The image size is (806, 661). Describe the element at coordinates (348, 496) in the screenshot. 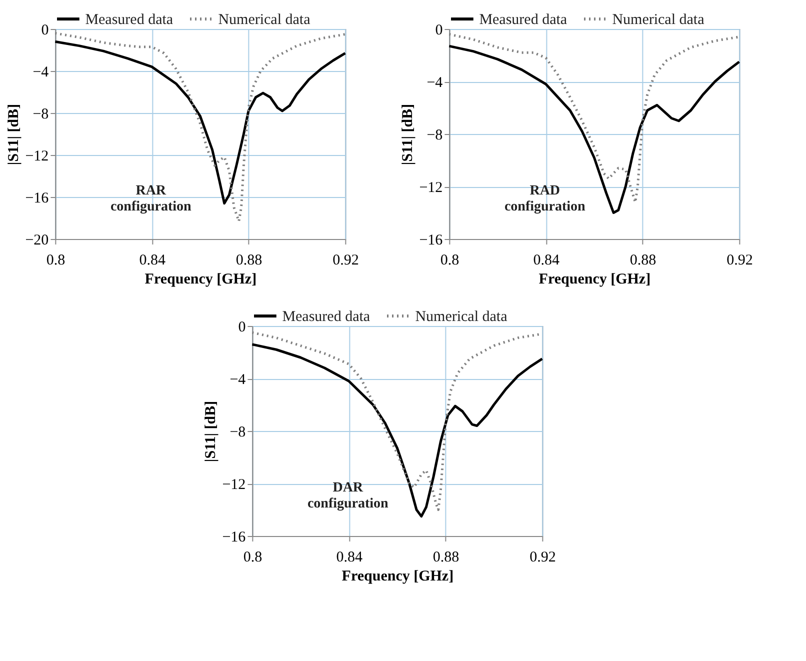

I see `annotation: DAR configuration` at that location.